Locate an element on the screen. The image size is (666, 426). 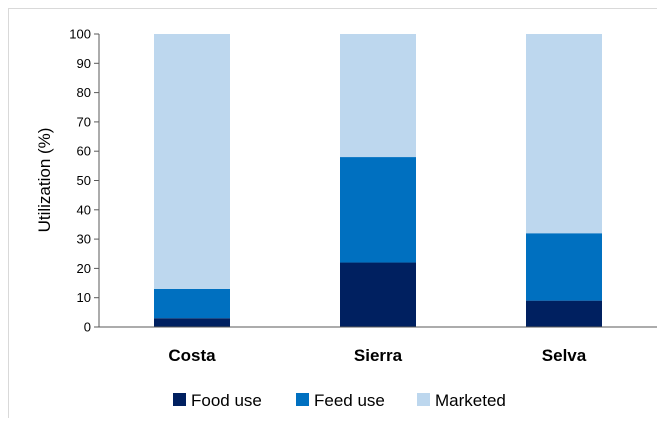
y-tick-label: 60 is located at coordinates (84, 151).